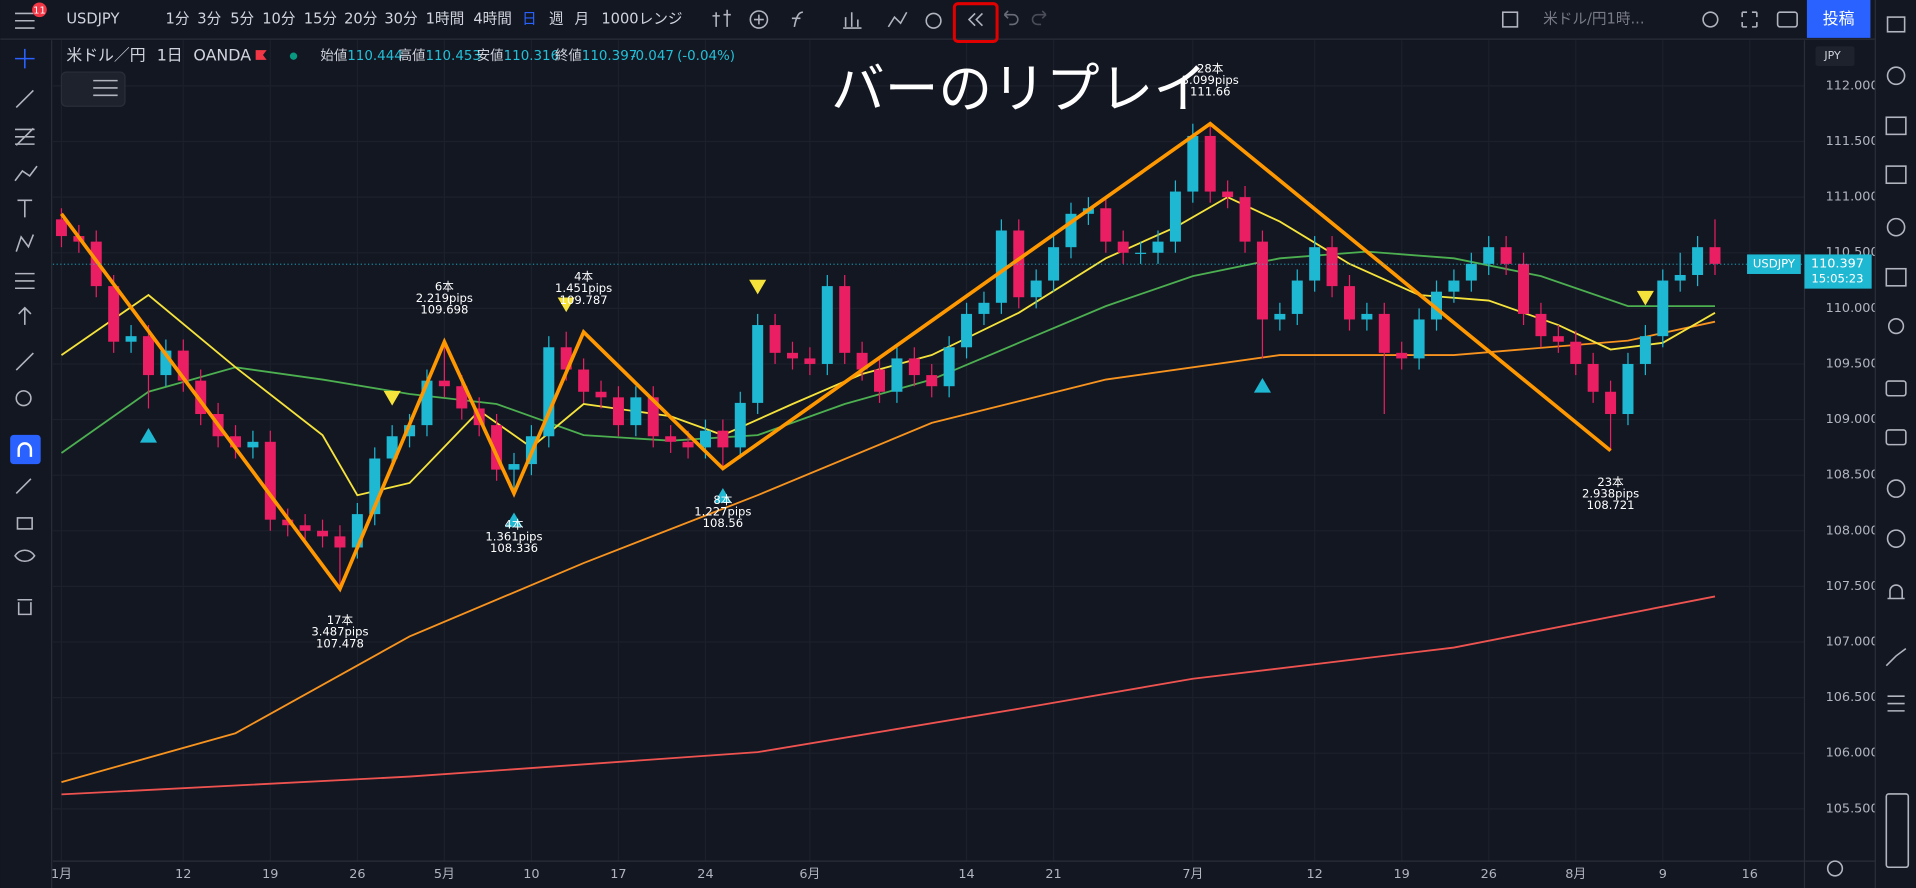  What do you see at coordinates (1896, 592) in the screenshot?
I see `notifications-icon` at bounding box center [1896, 592].